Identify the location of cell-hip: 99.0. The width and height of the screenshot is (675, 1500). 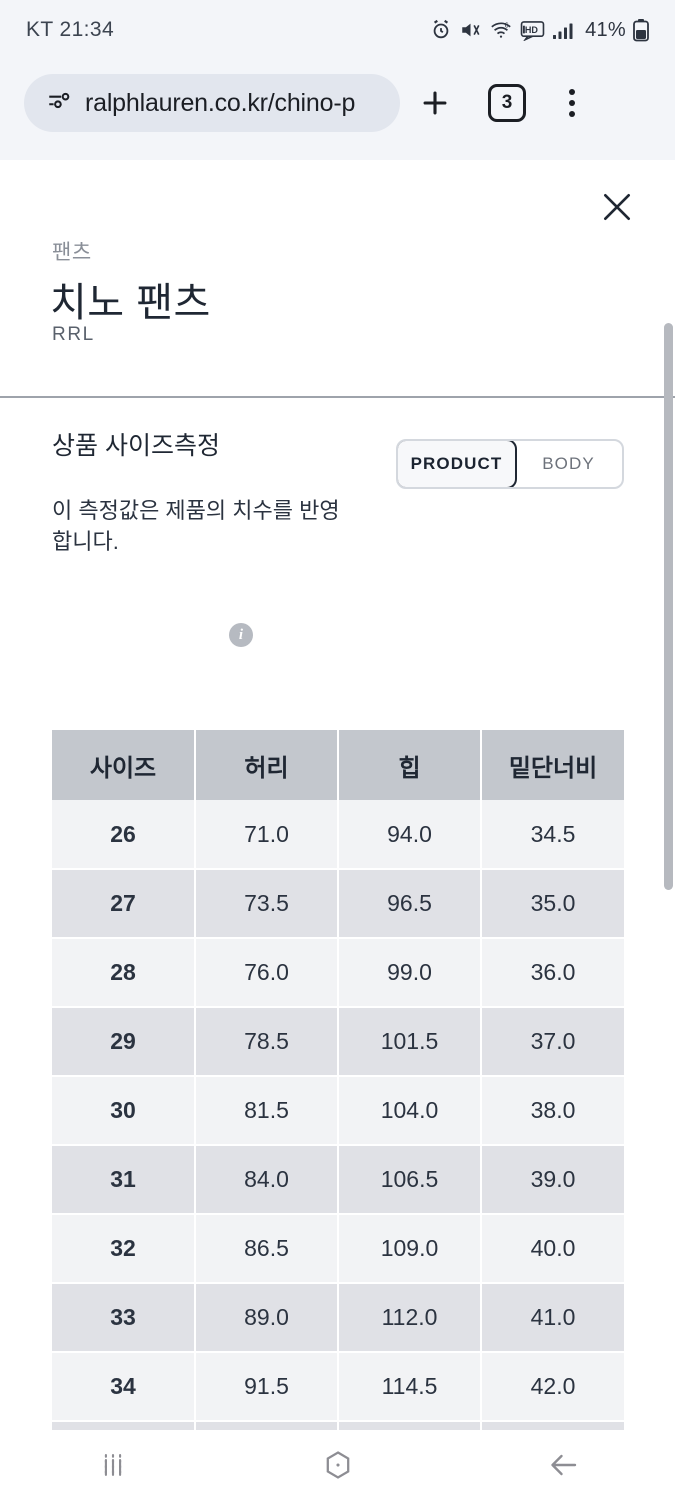
(410, 973).